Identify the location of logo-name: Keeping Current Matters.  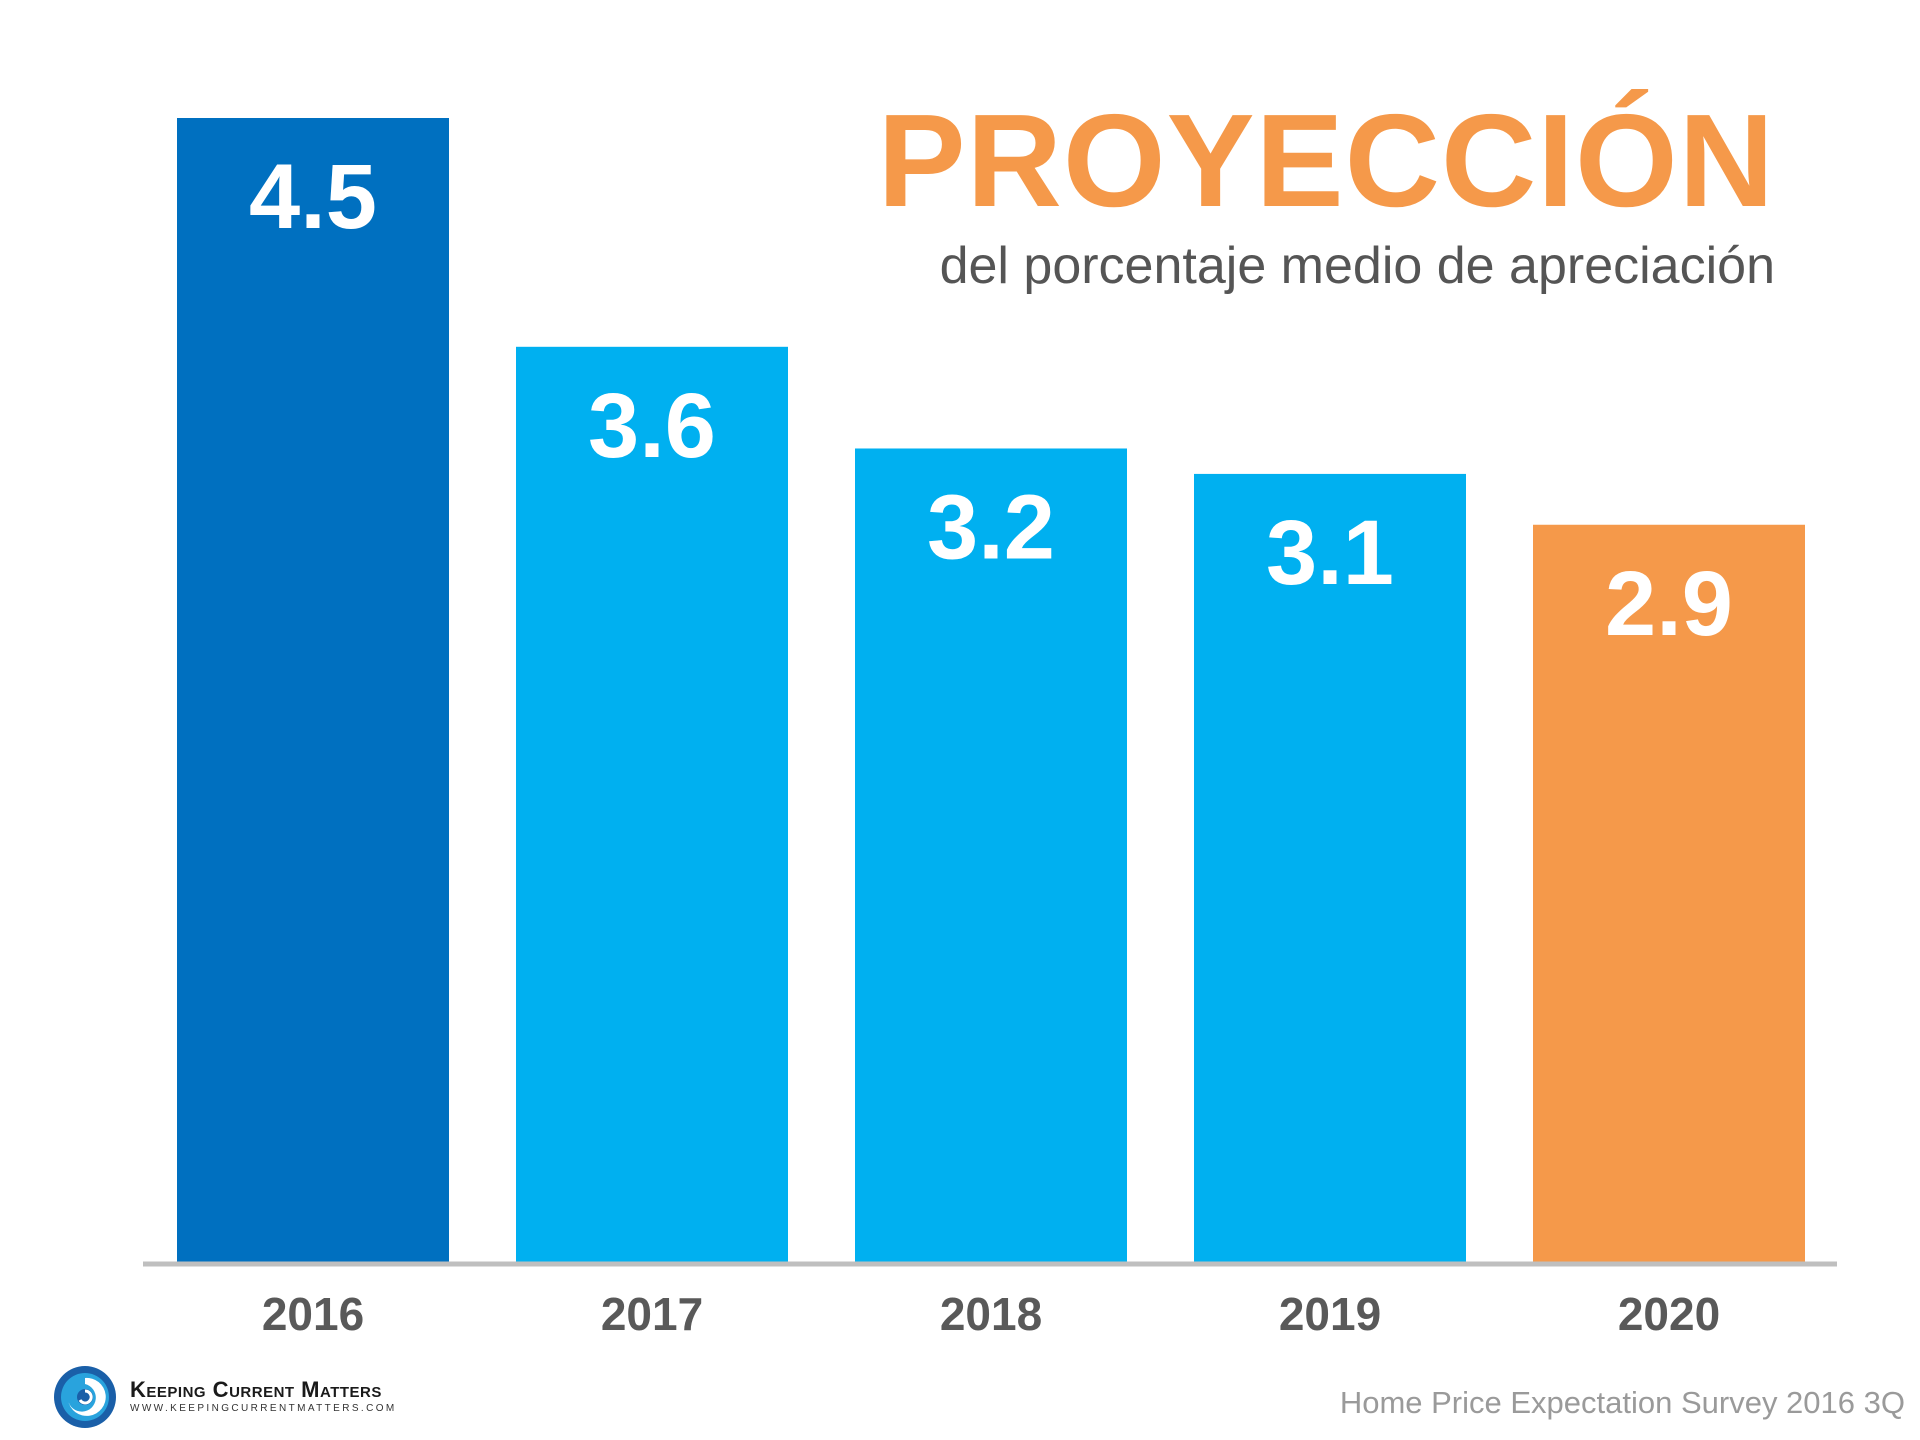
(256, 1389).